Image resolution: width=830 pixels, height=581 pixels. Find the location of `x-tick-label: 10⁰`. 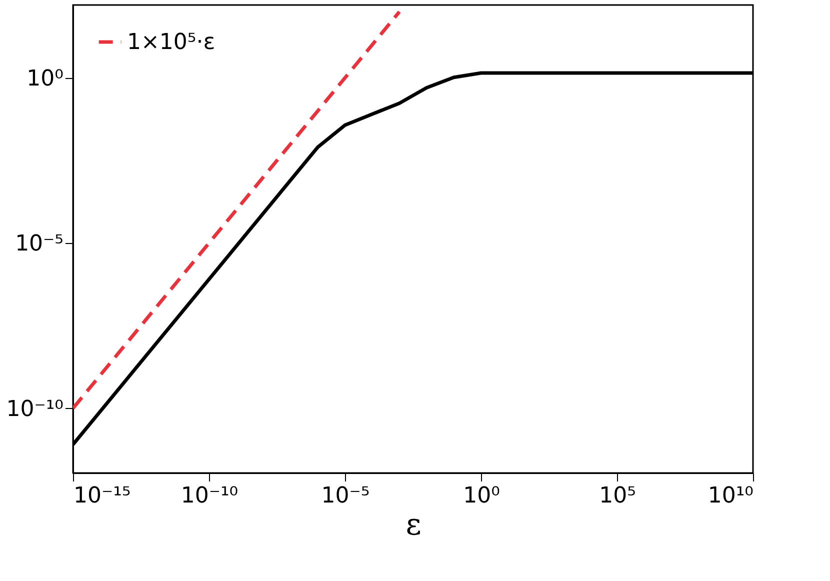

x-tick-label: 10⁰ is located at coordinates (481, 496).